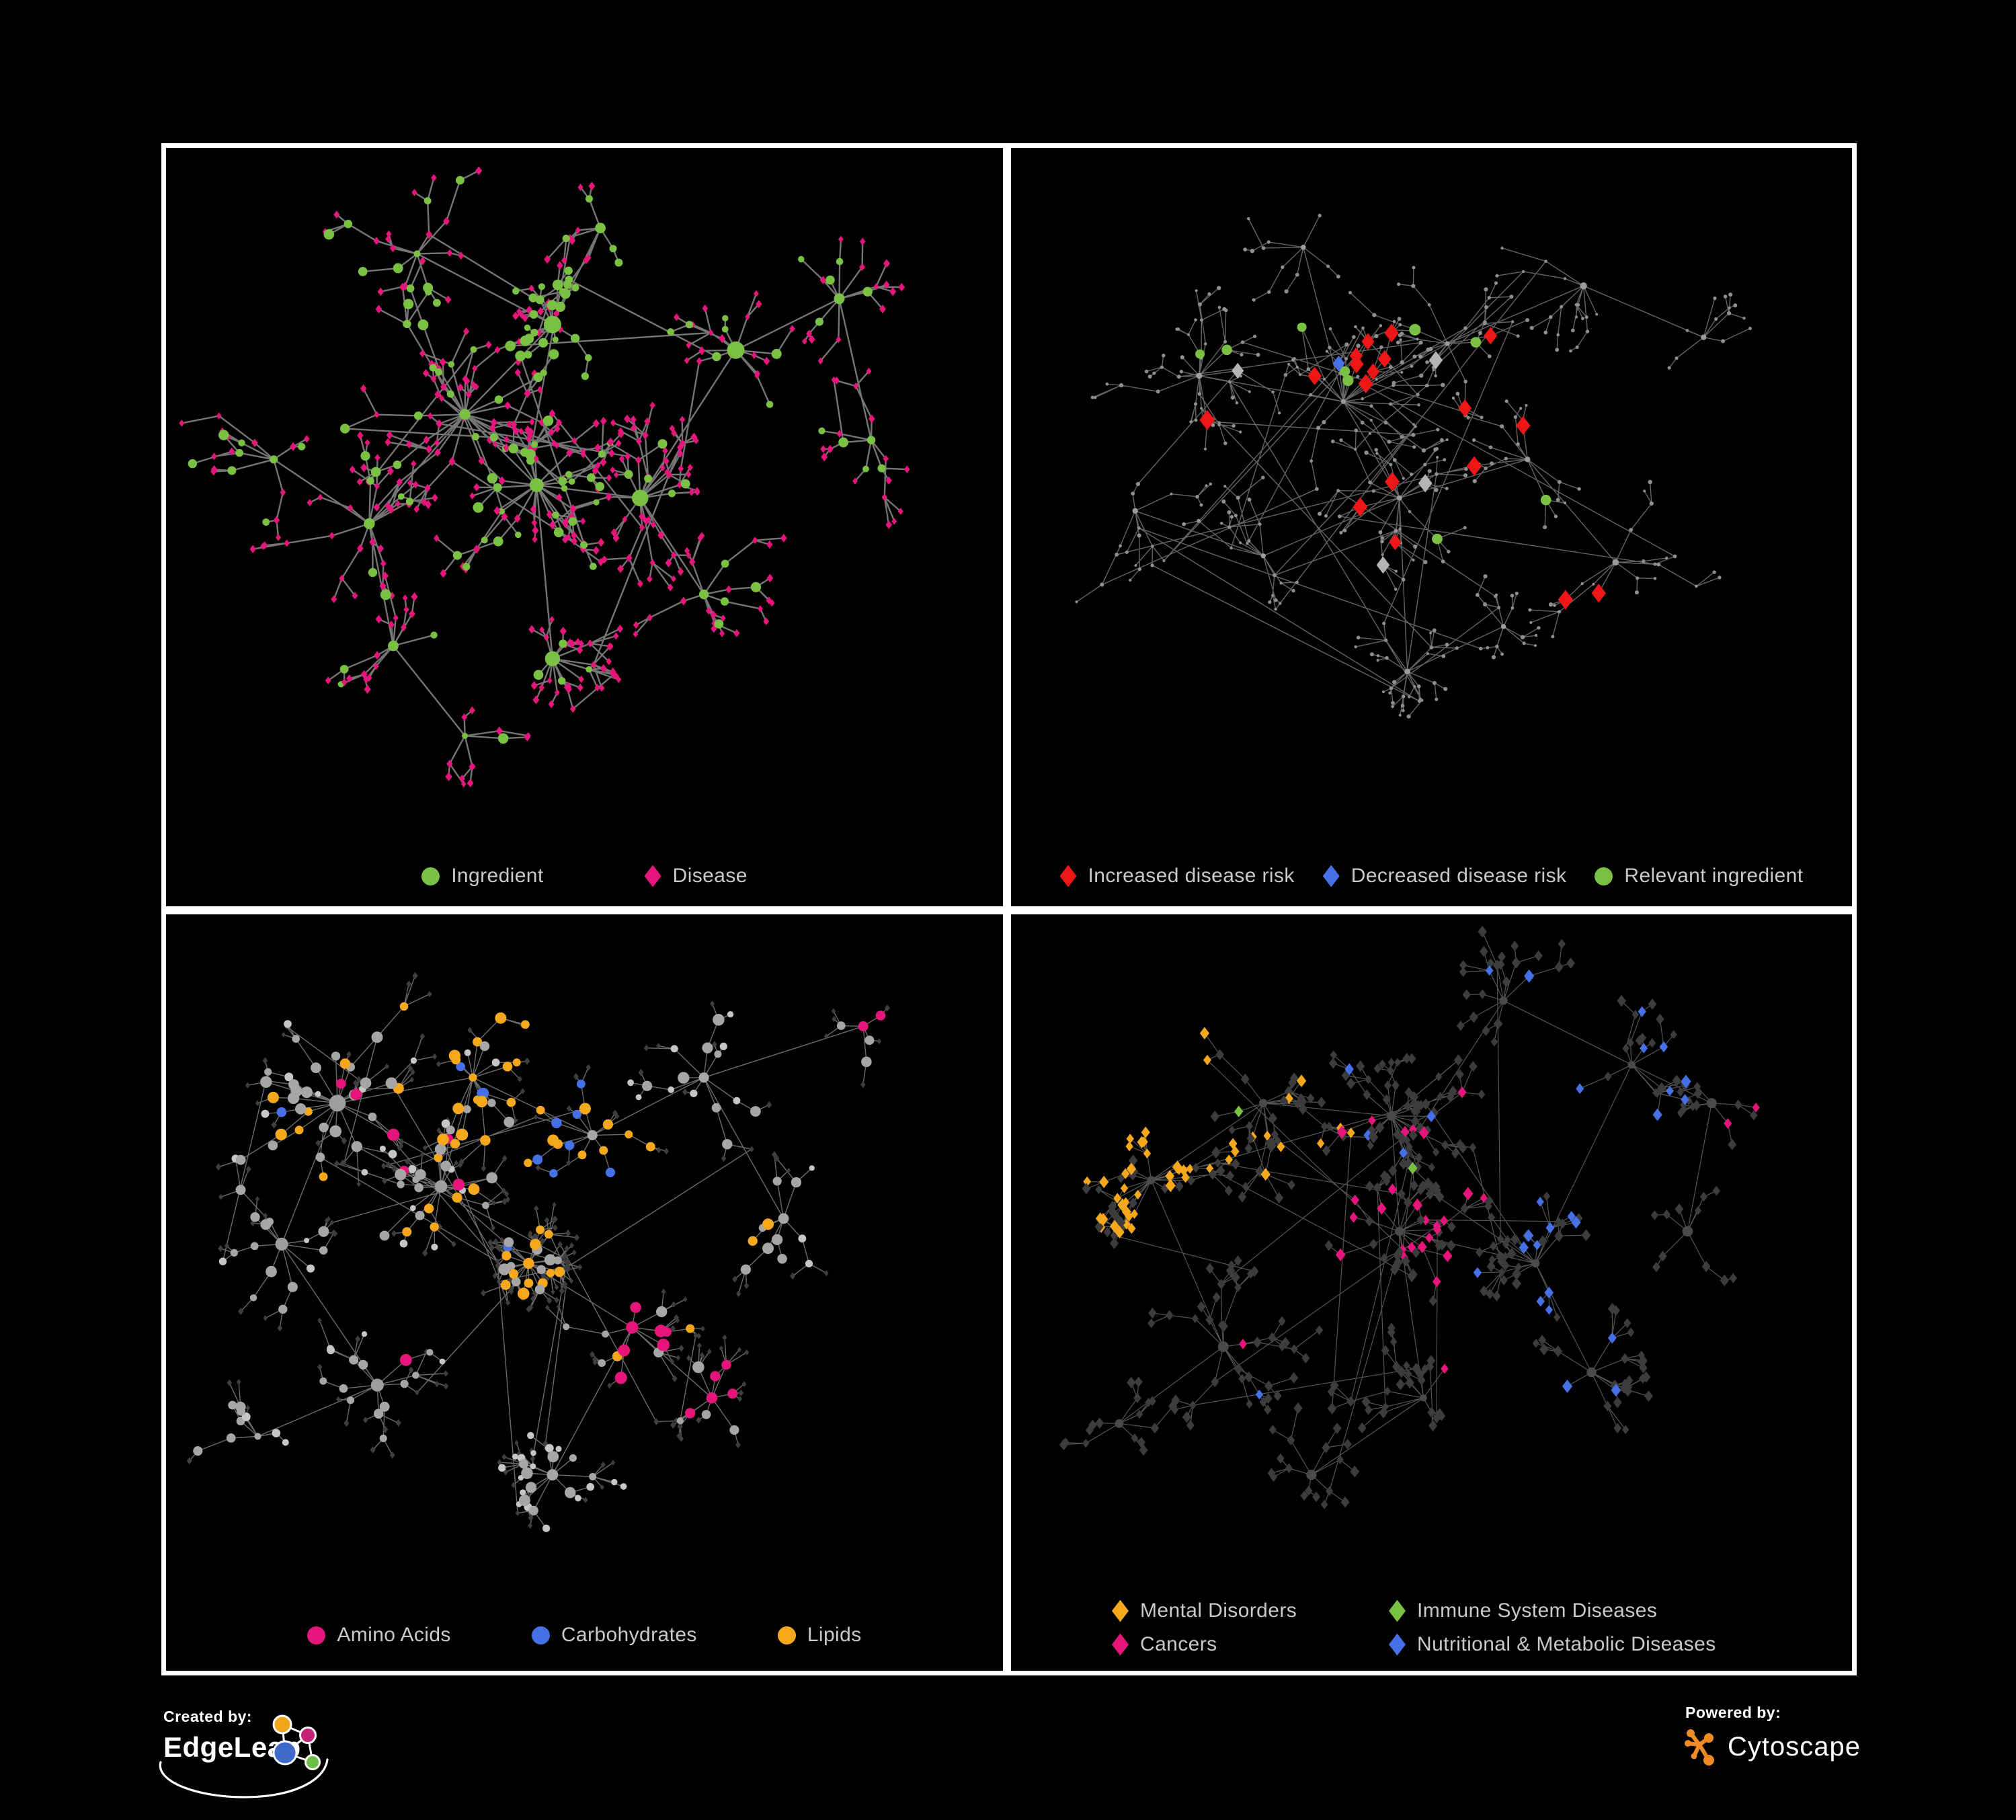  Describe the element at coordinates (1250, 1644) in the screenshot. I see `legend-item: Cancers` at that location.